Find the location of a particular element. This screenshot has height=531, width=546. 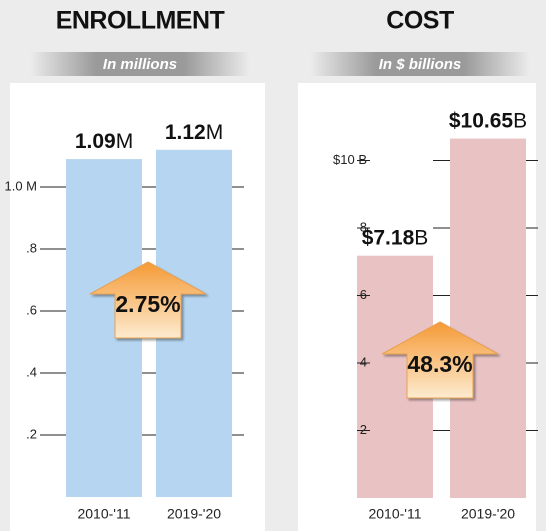

y-tick-label: $10 B is located at coordinates (350, 159).